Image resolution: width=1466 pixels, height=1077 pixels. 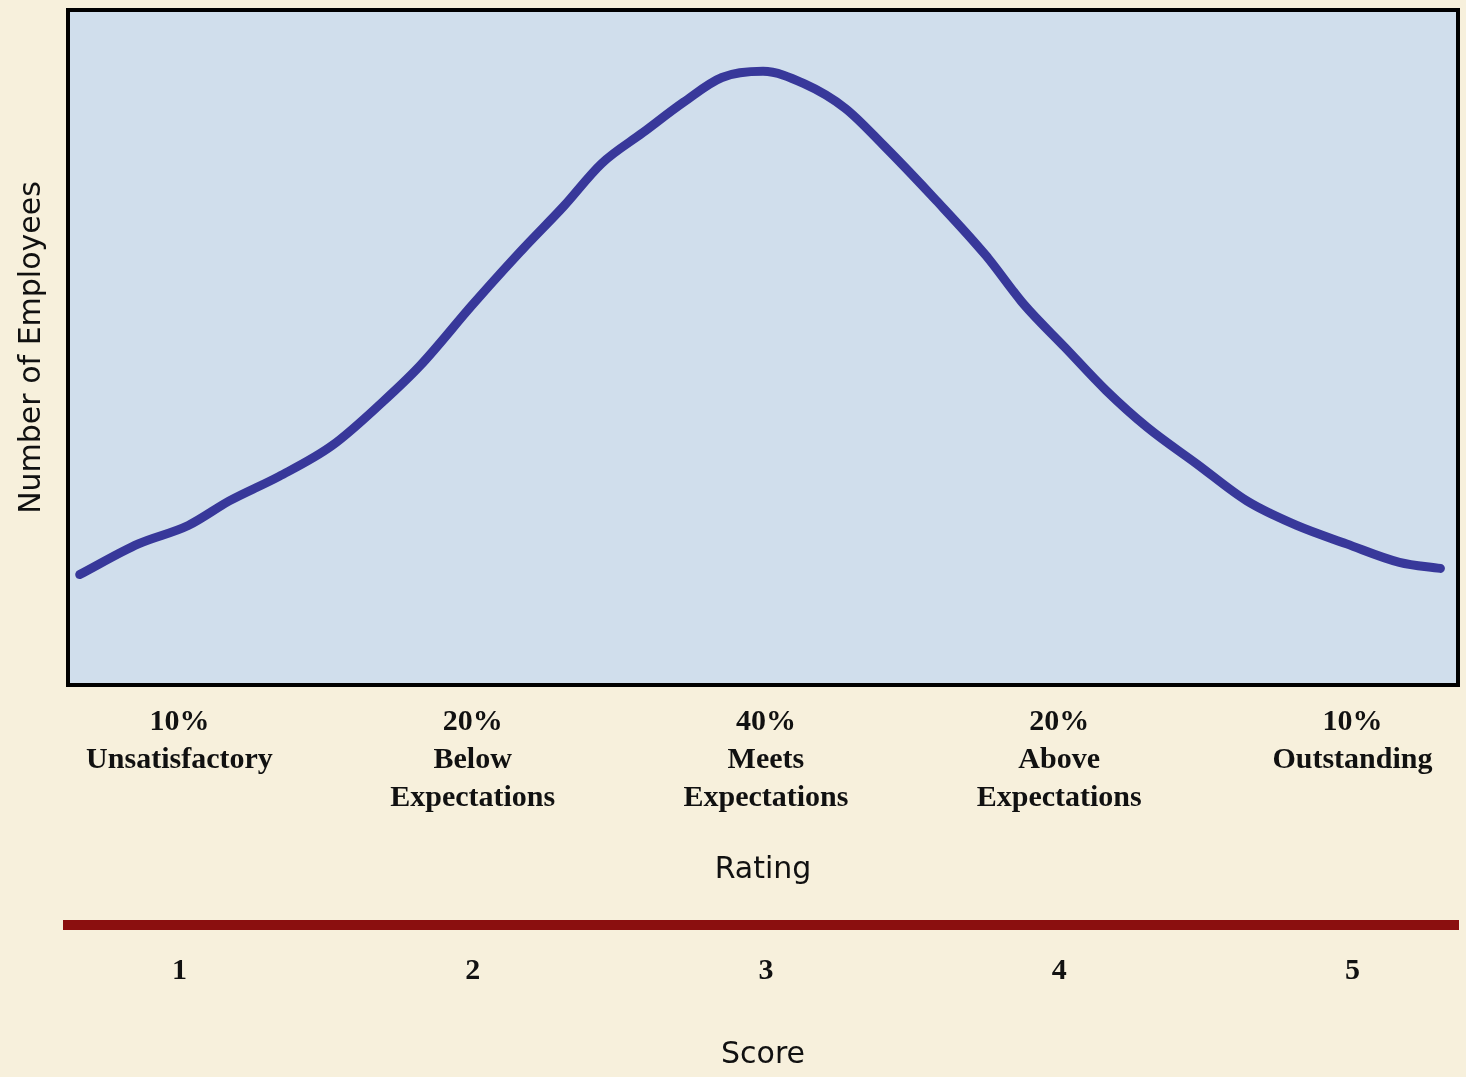 I want to click on text: 10% Unsatisfactory, so click(x=179, y=738).